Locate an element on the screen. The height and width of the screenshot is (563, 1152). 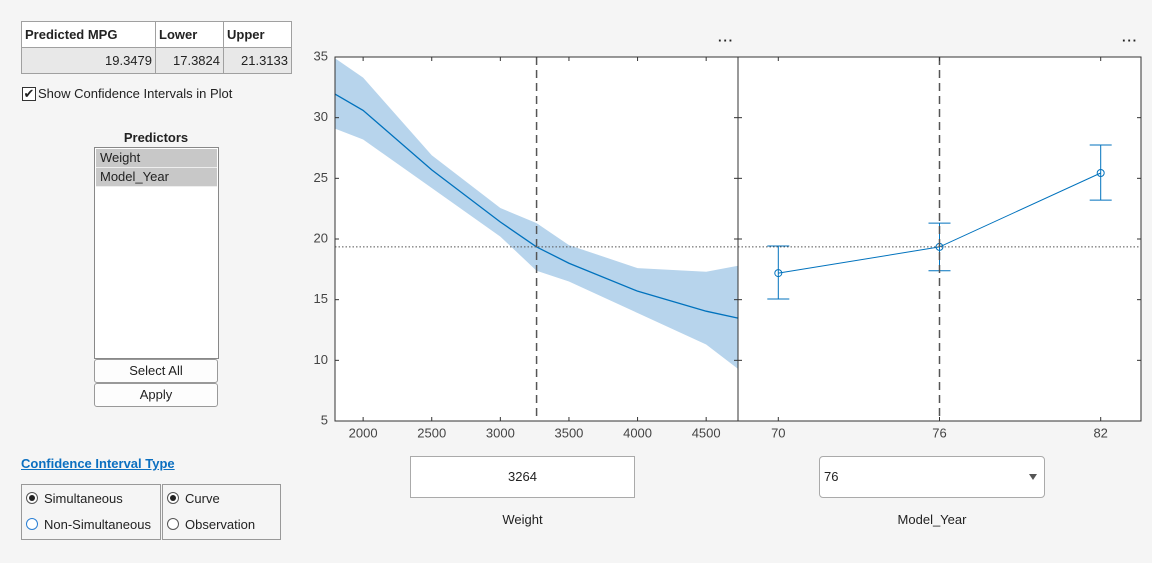
radio-option: Non-Simultaneous is located at coordinates (88, 525).